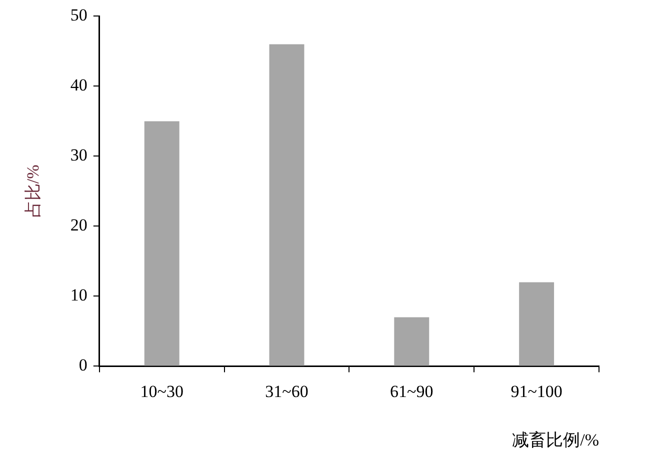 The width and height of the screenshot is (654, 465). Describe the element at coordinates (33, 191) in the screenshot. I see `y-axis-title: 占比/%` at that location.